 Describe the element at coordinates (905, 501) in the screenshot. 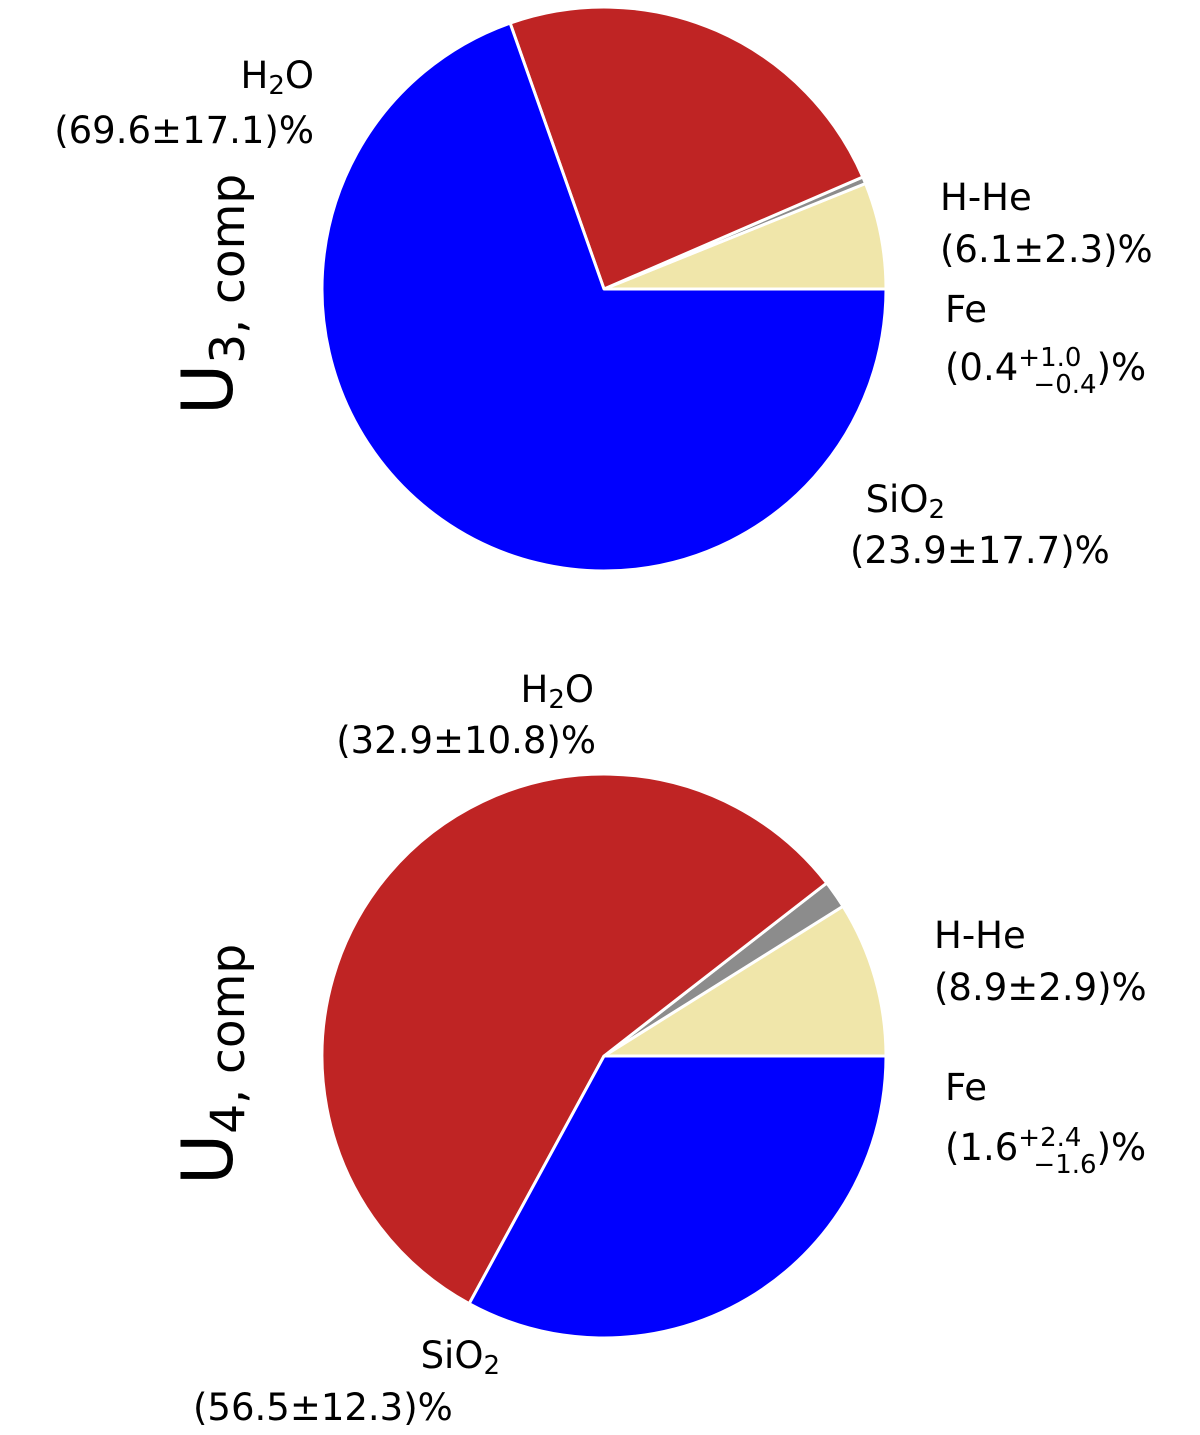

I see `label-u3-sio2-name: SiO2` at that location.